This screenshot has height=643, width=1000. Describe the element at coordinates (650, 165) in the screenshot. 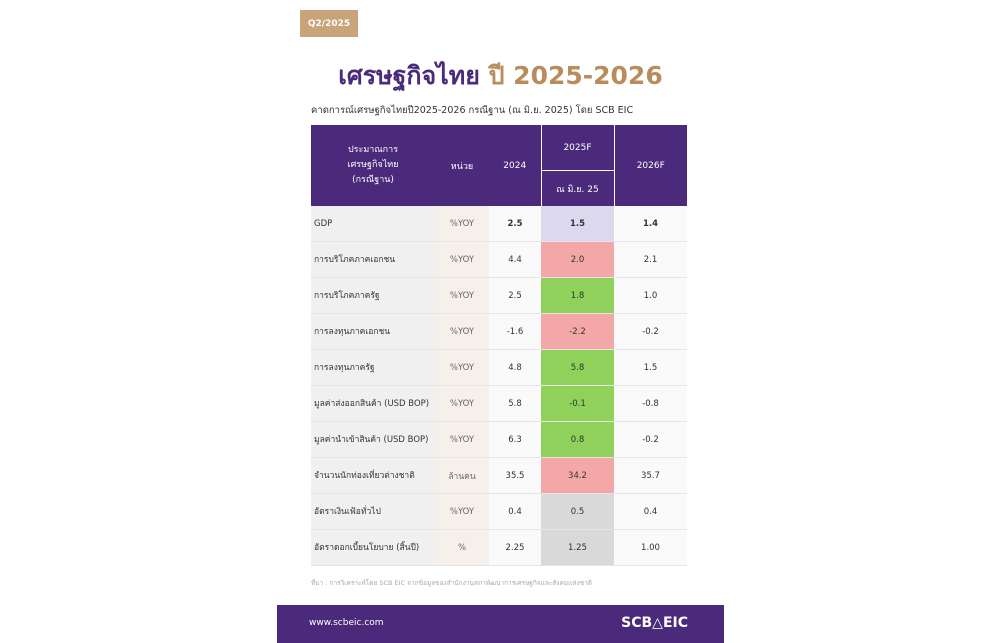

I see `header-2026: 2026F` at that location.